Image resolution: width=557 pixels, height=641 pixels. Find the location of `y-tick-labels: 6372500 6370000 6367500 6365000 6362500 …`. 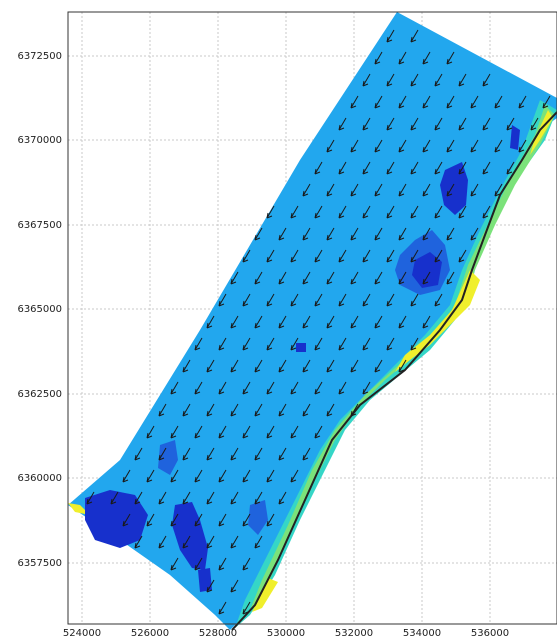

y-tick-labels: 6372500 6370000 6367500 6365000 6362500 … is located at coordinates (39, 310).